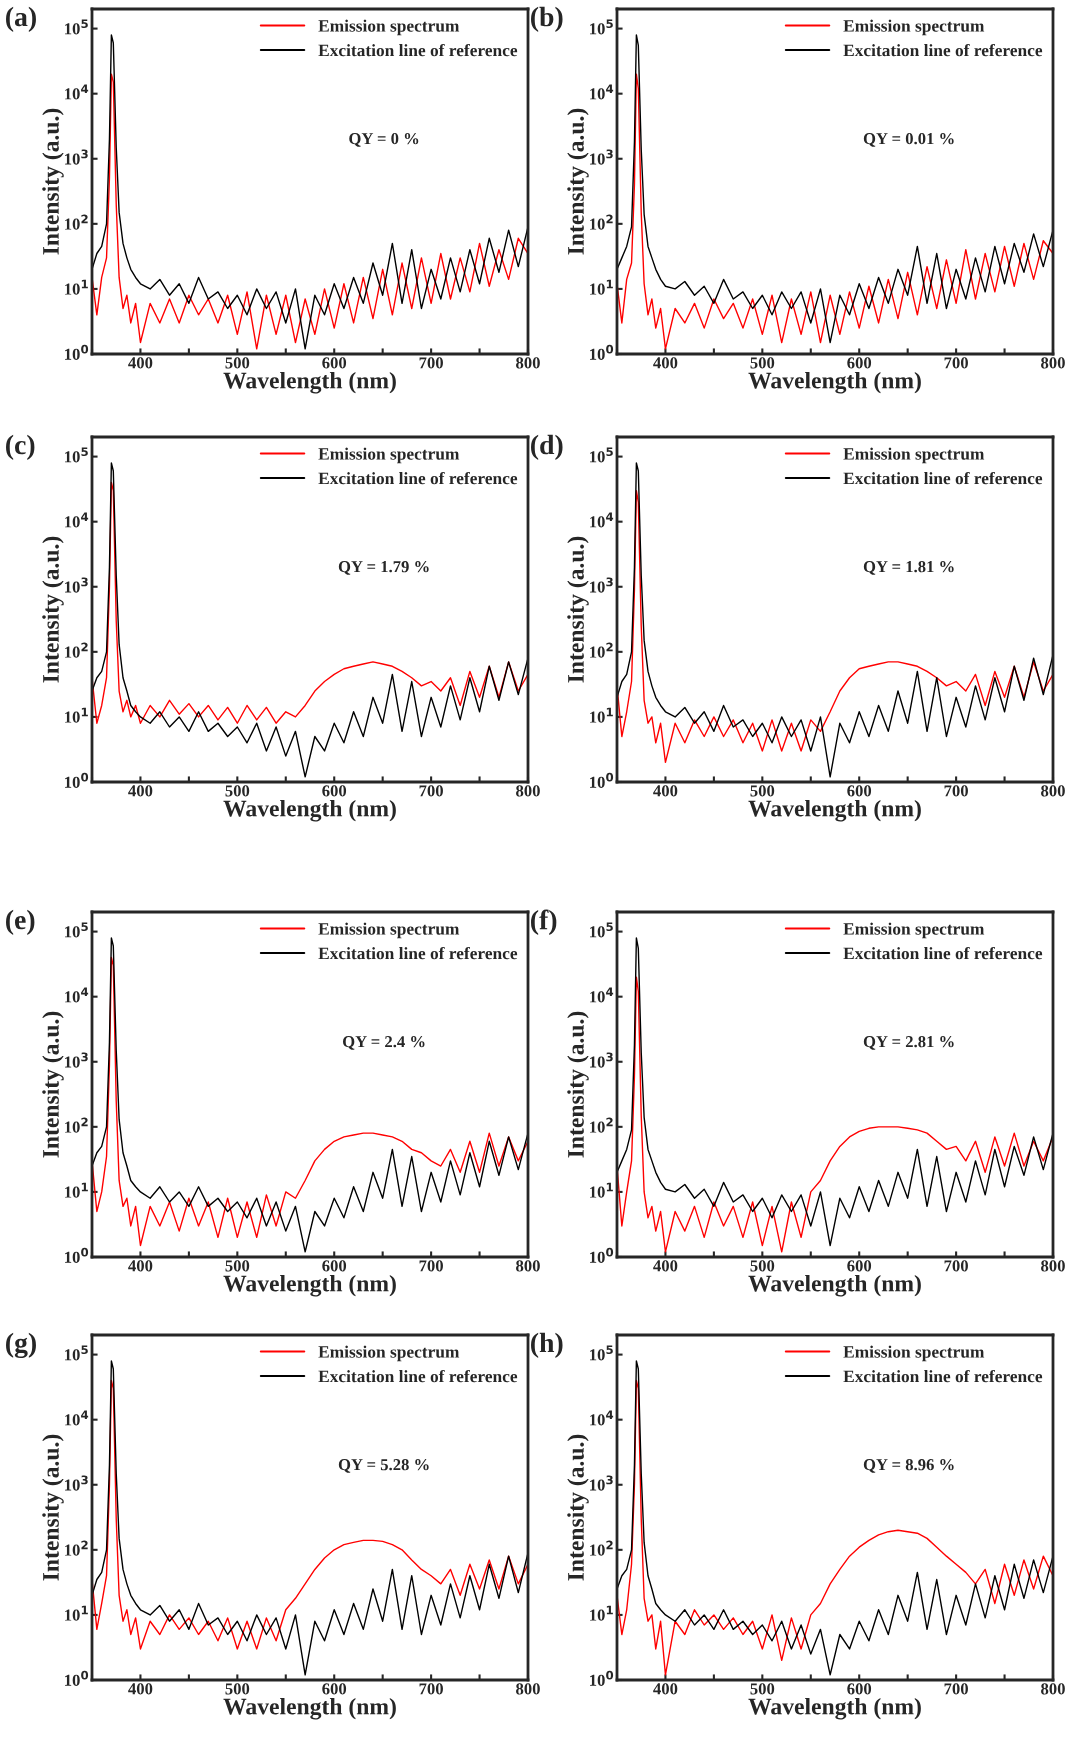 This screenshot has width=1078, height=1737. Describe the element at coordinates (908, 568) in the screenshot. I see `annotation: QY = 1.81 %` at that location.